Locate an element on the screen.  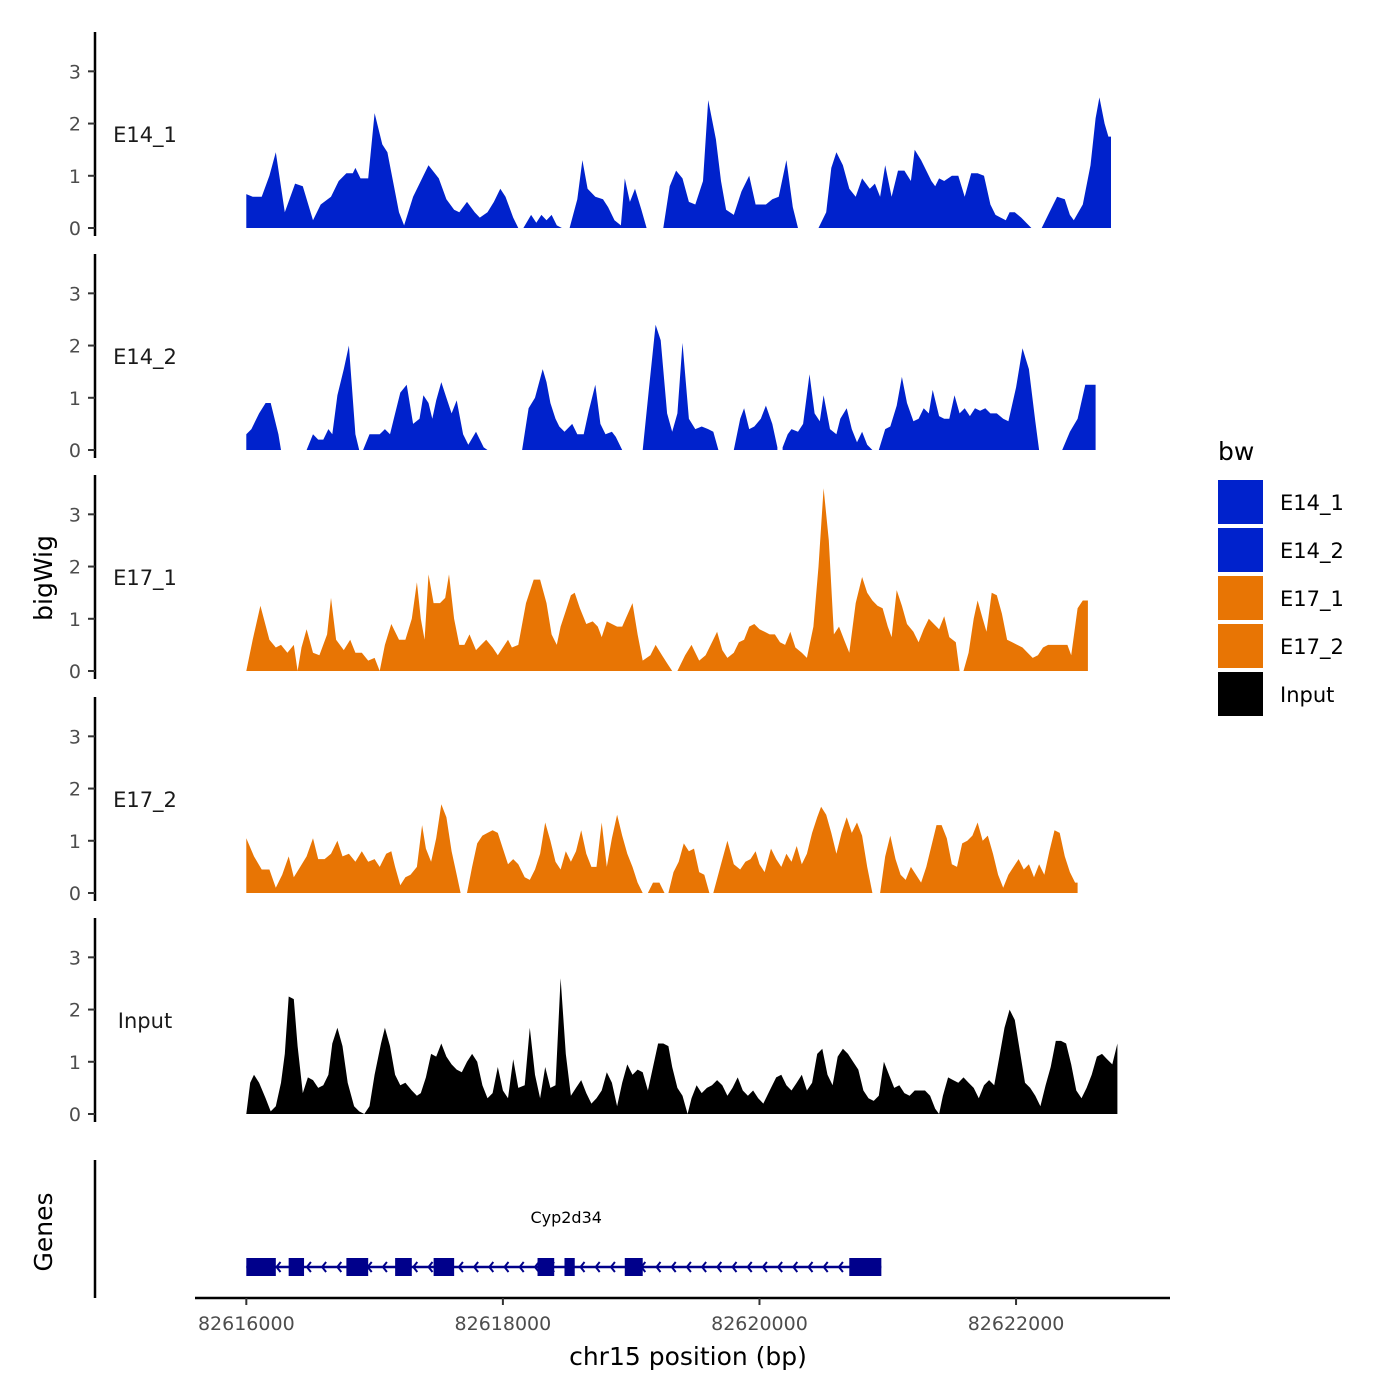
legend-label-E17_1: E17_1 is located at coordinates (1312, 599).